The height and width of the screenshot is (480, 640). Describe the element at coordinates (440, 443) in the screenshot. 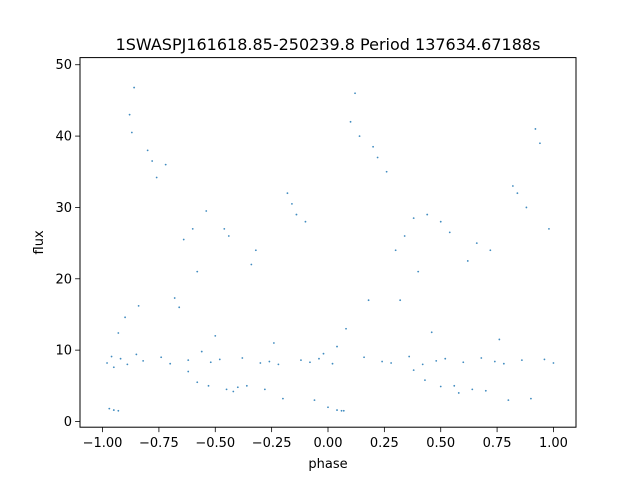

I see `x-tick-label: 0.50` at that location.